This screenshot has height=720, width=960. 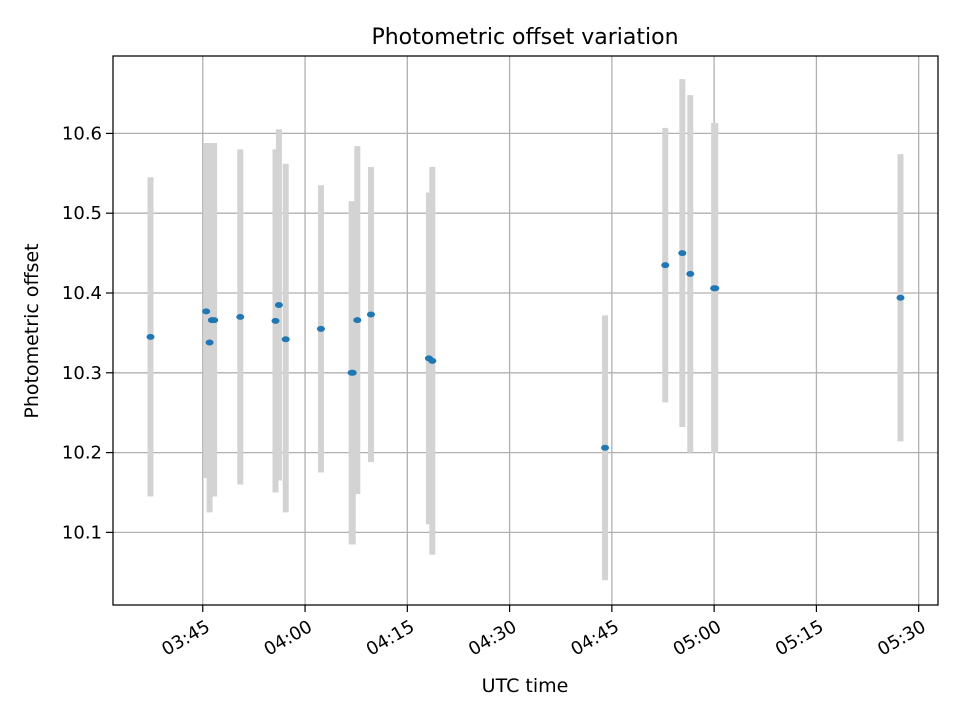 I want to click on y-tick-label: 10.3, so click(x=82, y=373).